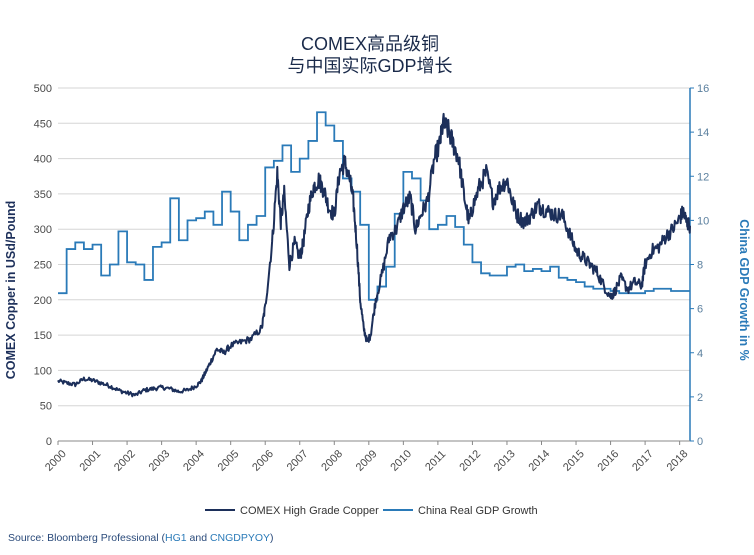 The image size is (754, 555). Describe the element at coordinates (609, 461) in the screenshot. I see `x-tick-label: 2016` at that location.